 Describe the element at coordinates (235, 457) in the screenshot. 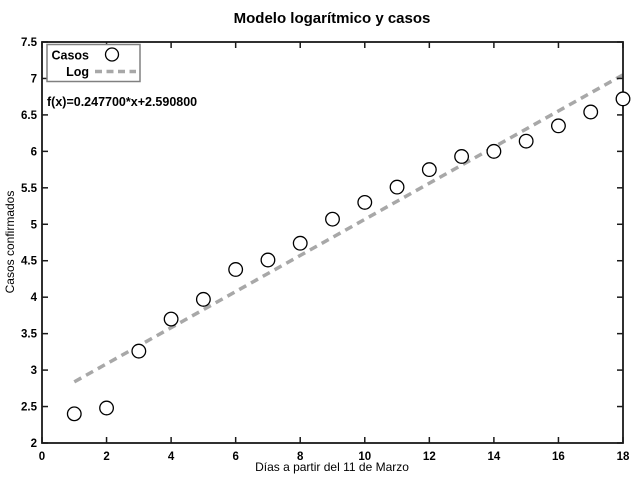

I see `x-tick-label: 6` at that location.